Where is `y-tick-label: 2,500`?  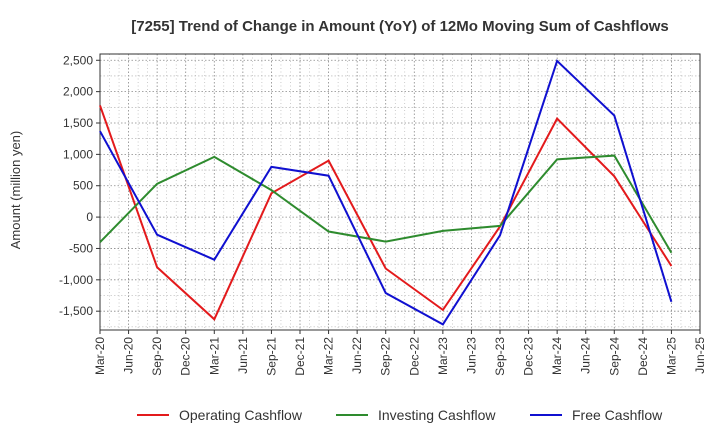 y-tick-label: 2,500 is located at coordinates (78, 60).